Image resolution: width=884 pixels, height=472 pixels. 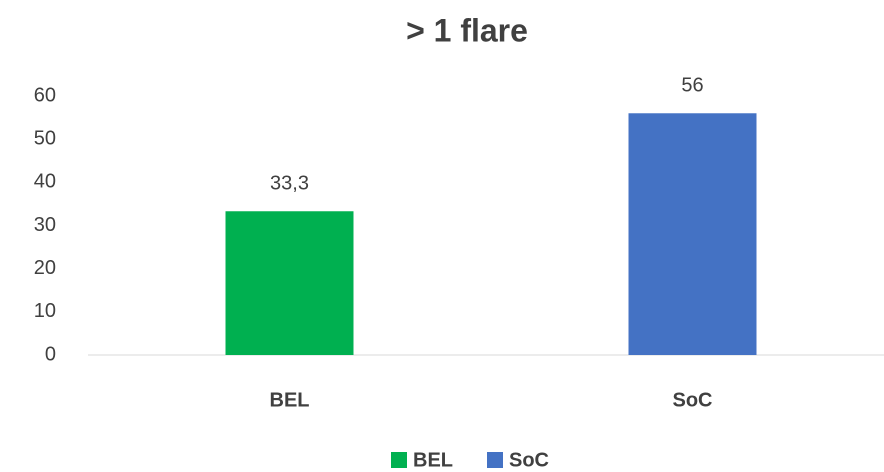 I want to click on y-tick-label: 0, so click(x=50, y=354).